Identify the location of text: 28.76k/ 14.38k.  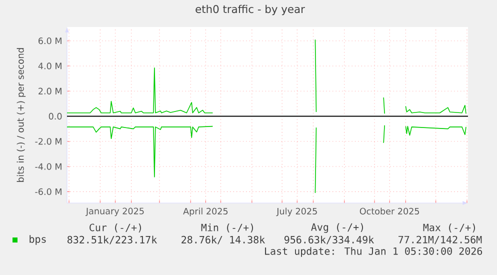
(223, 240).